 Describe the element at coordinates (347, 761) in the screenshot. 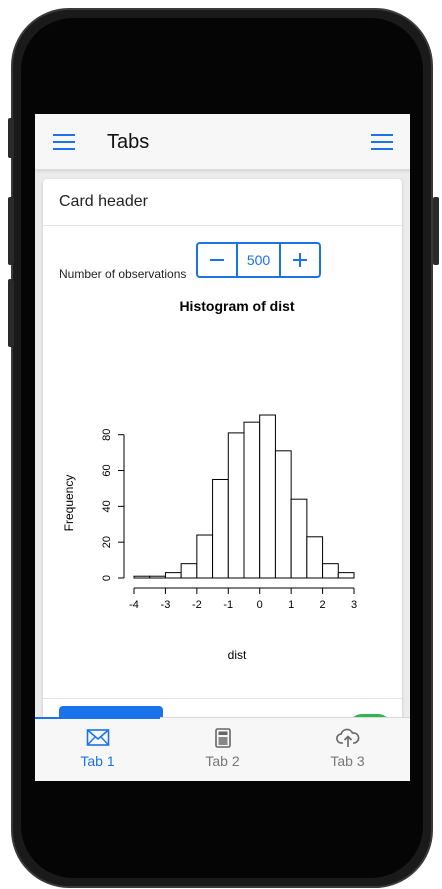

I see `tab-3-label: Tab 3` at that location.